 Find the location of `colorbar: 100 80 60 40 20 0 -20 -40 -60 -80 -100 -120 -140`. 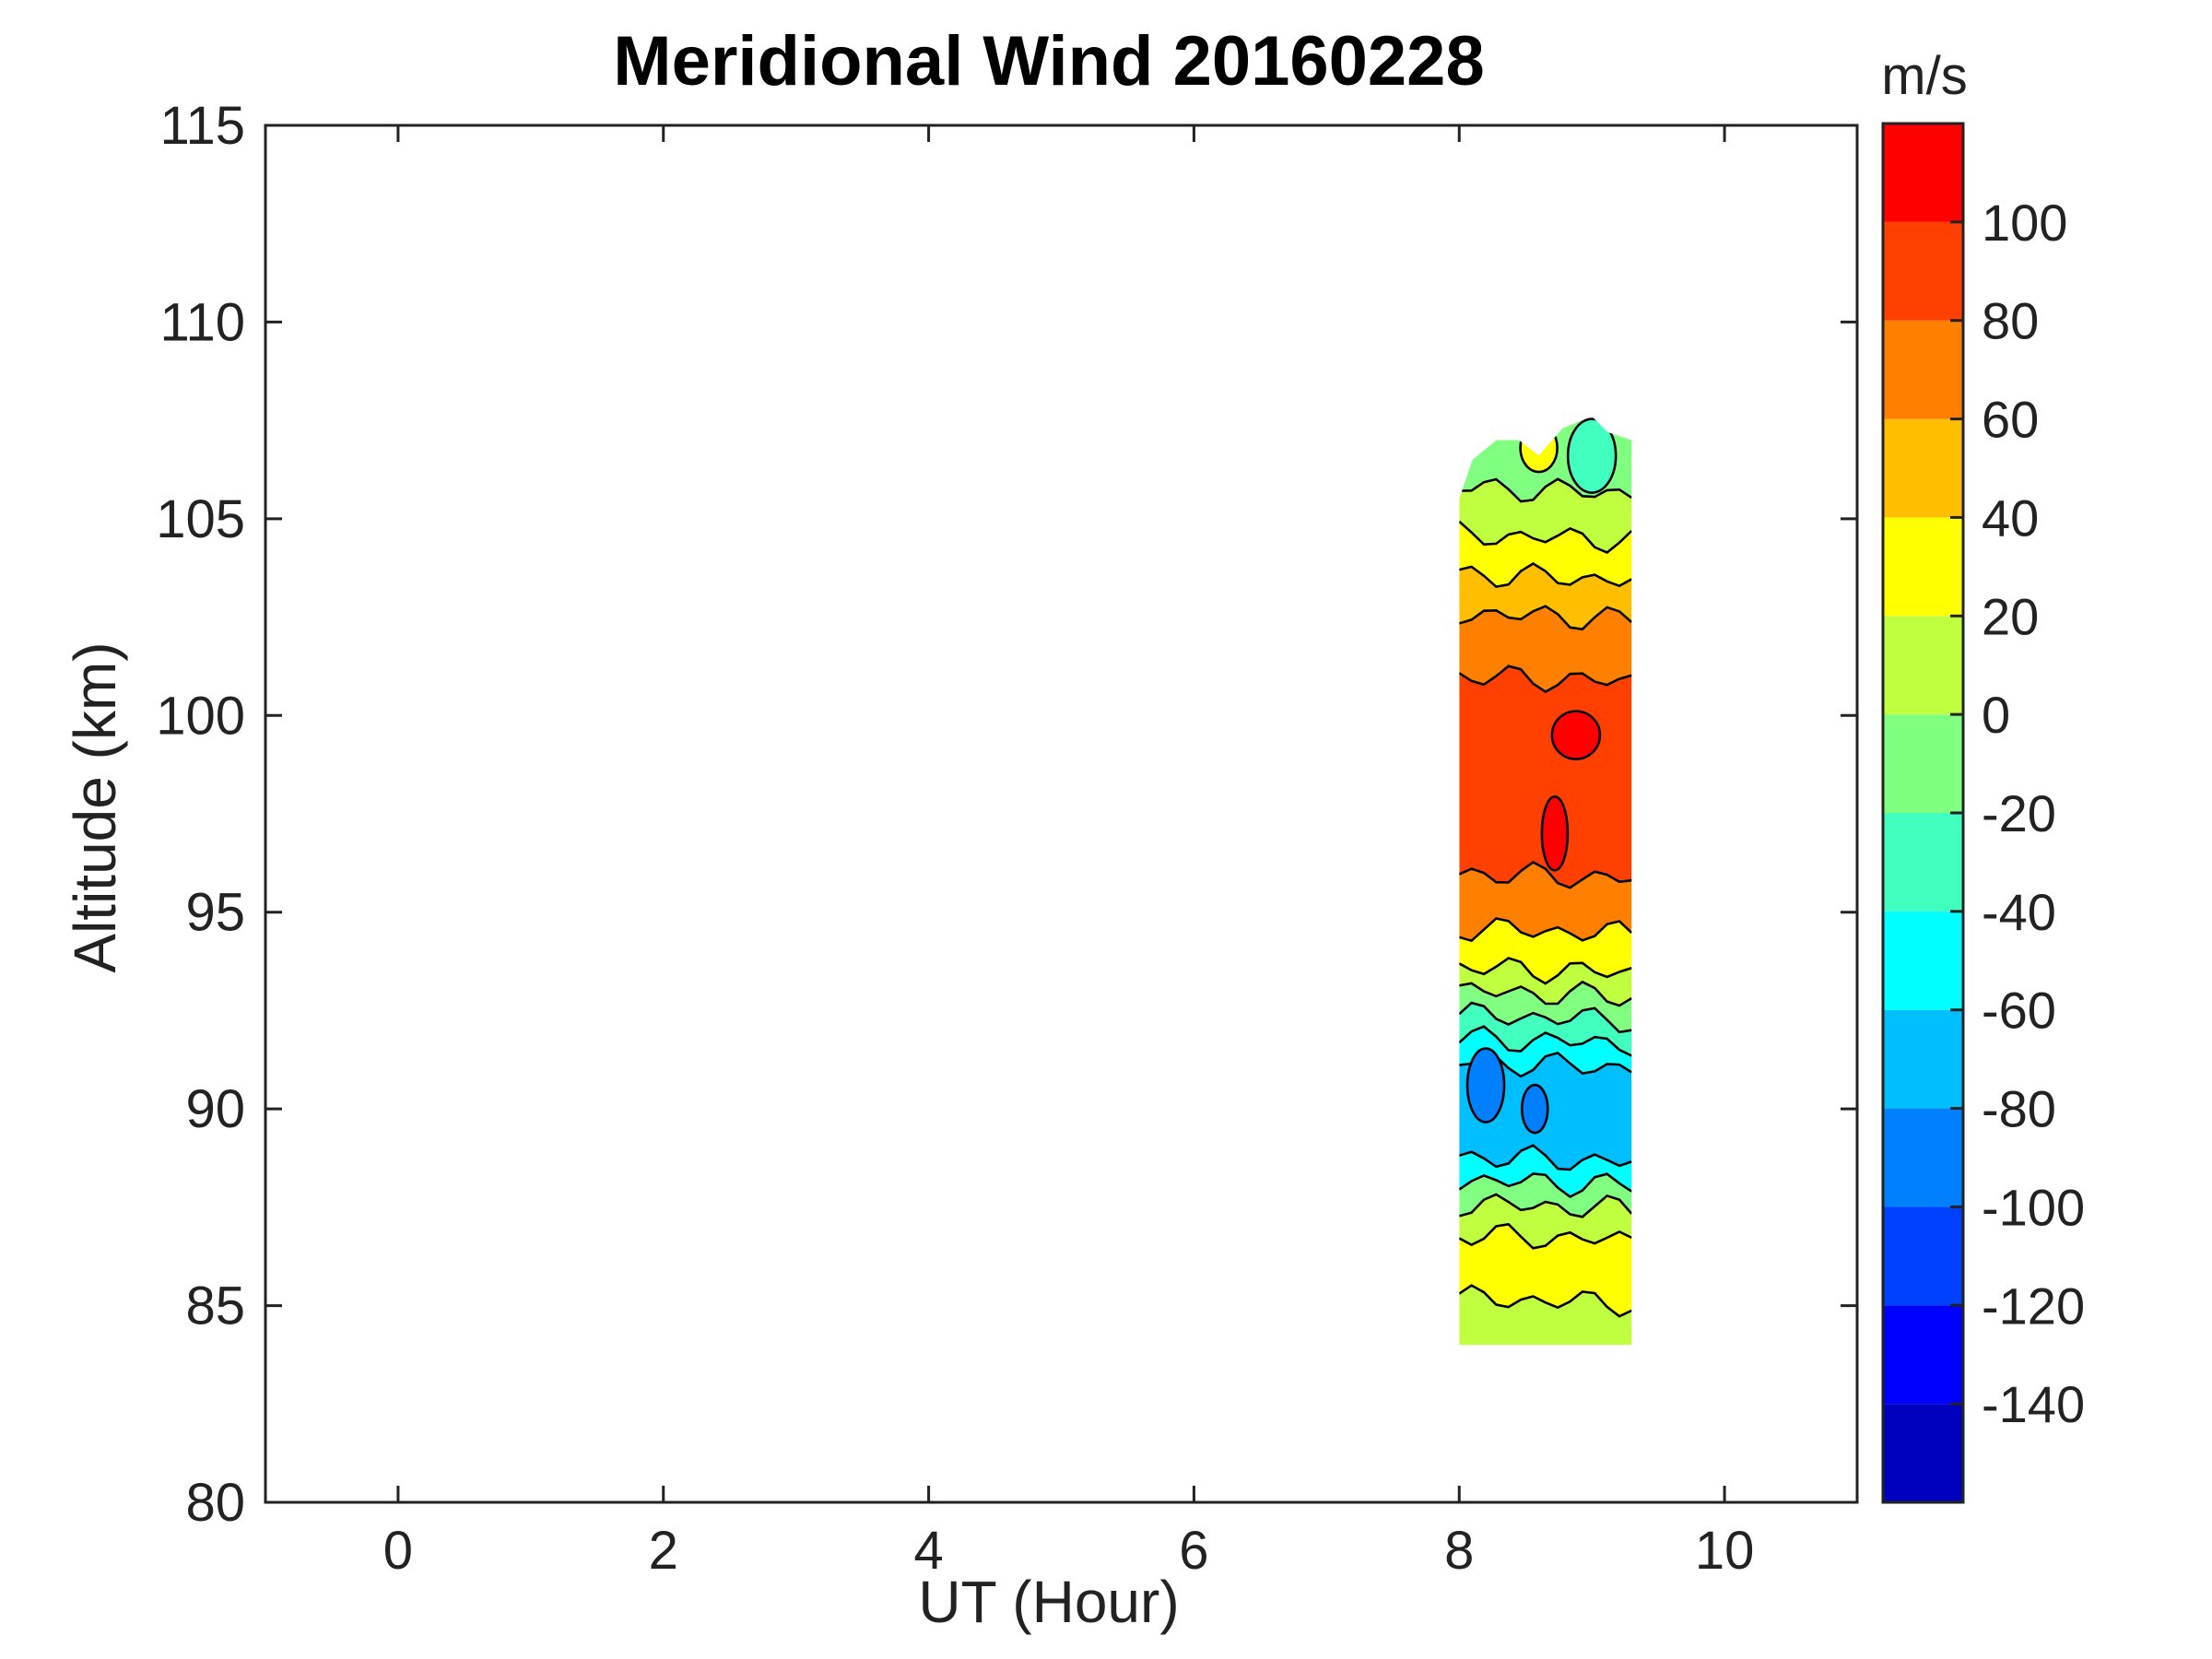

colorbar: 100 80 60 40 20 0 -20 -40 -60 -80 -100 -120 -140 is located at coordinates (1983, 813).